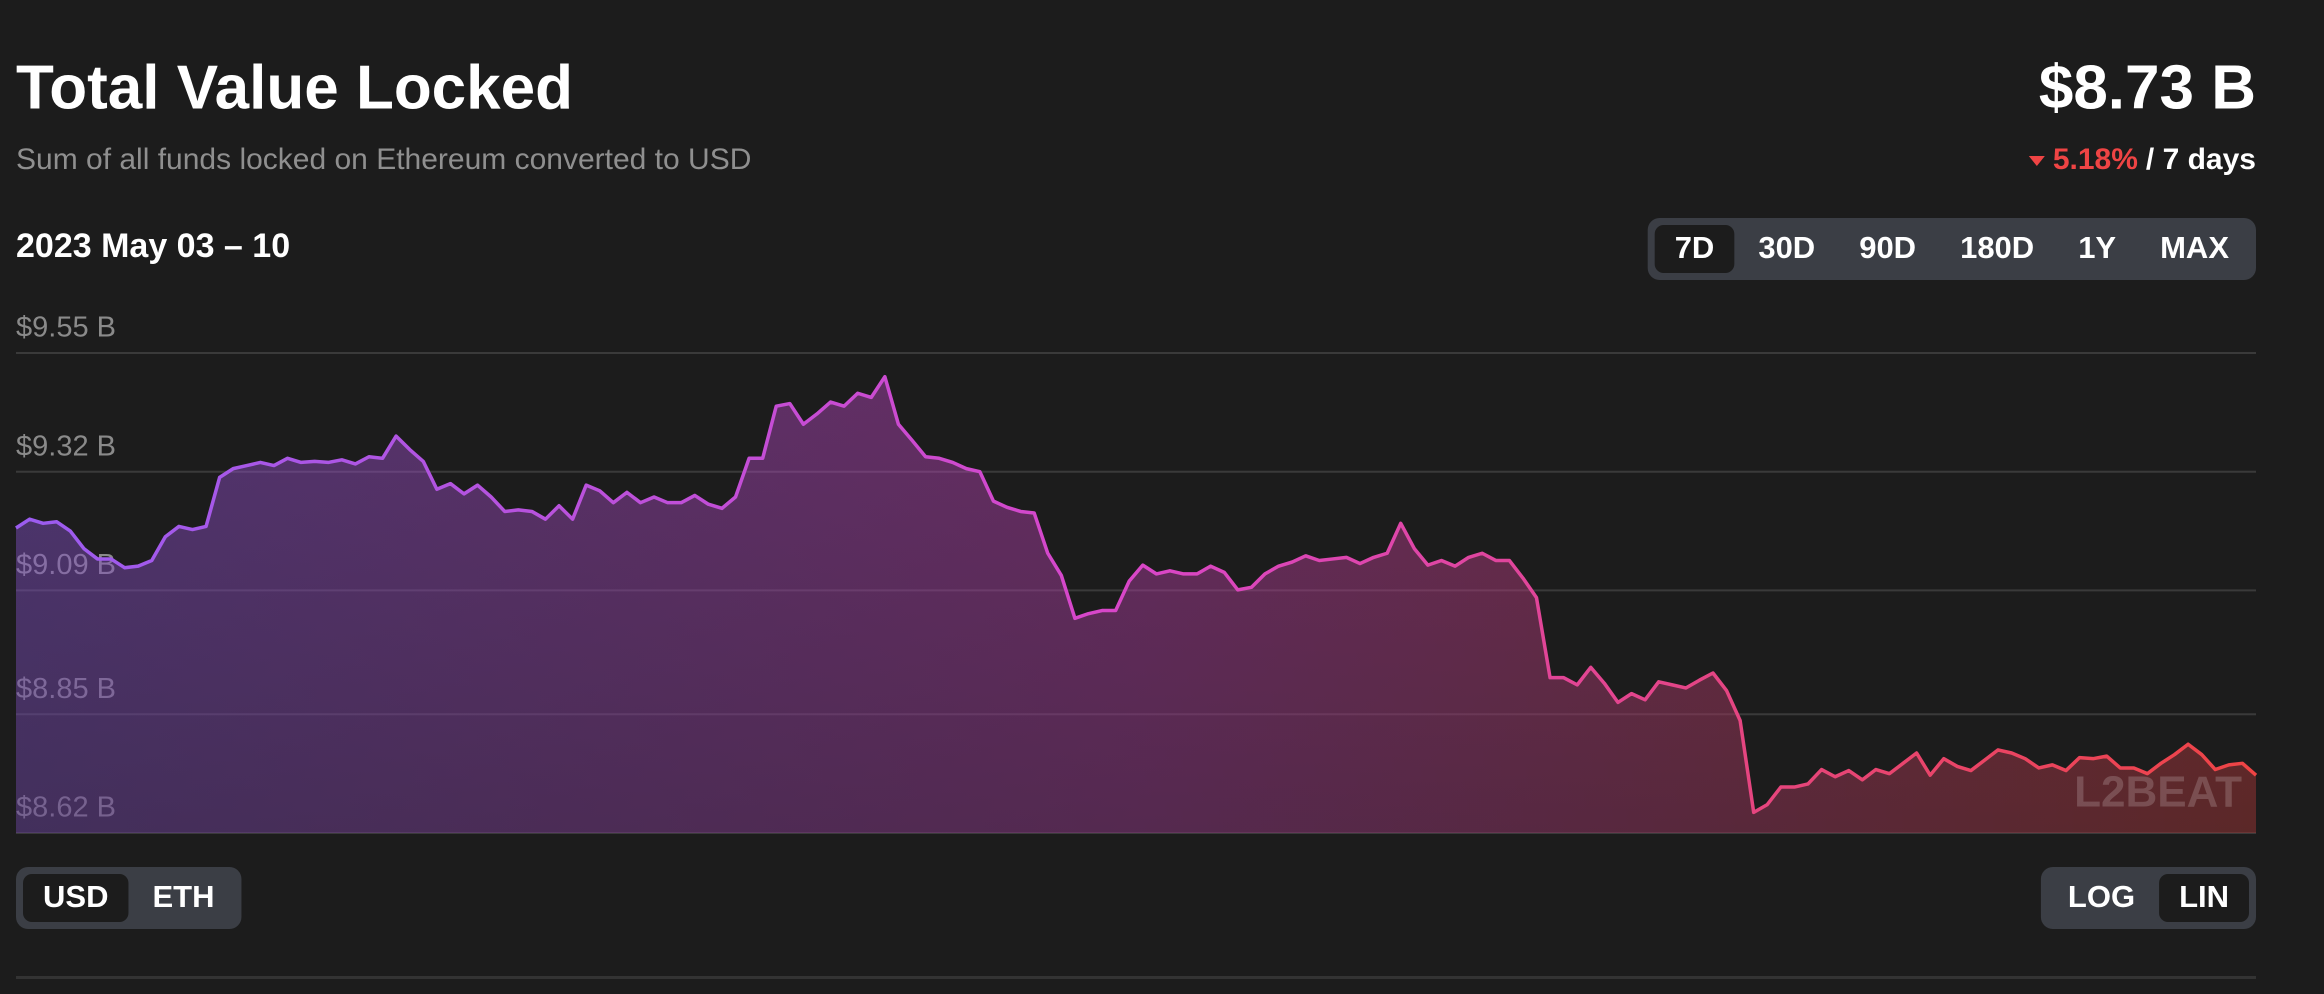 The image size is (2324, 994). Describe the element at coordinates (1997, 247) in the screenshot. I see `button-label: 180D` at that location.